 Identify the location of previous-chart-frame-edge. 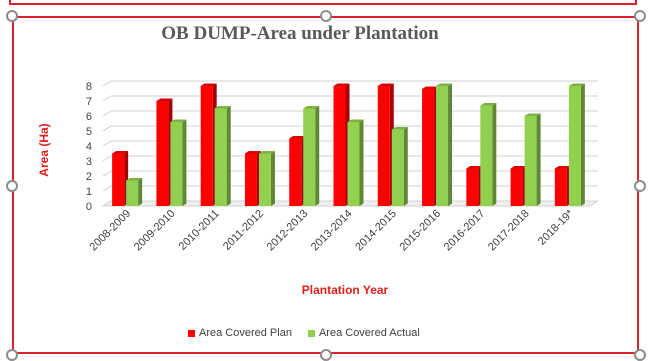
(323, 2).